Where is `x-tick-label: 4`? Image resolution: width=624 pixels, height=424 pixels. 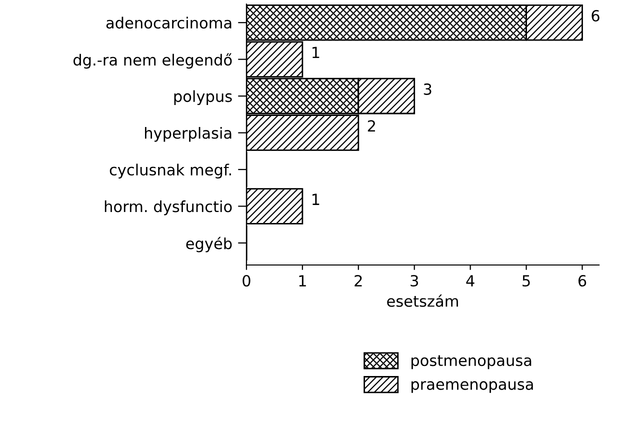
x-tick-label: 4 is located at coordinates (470, 280).